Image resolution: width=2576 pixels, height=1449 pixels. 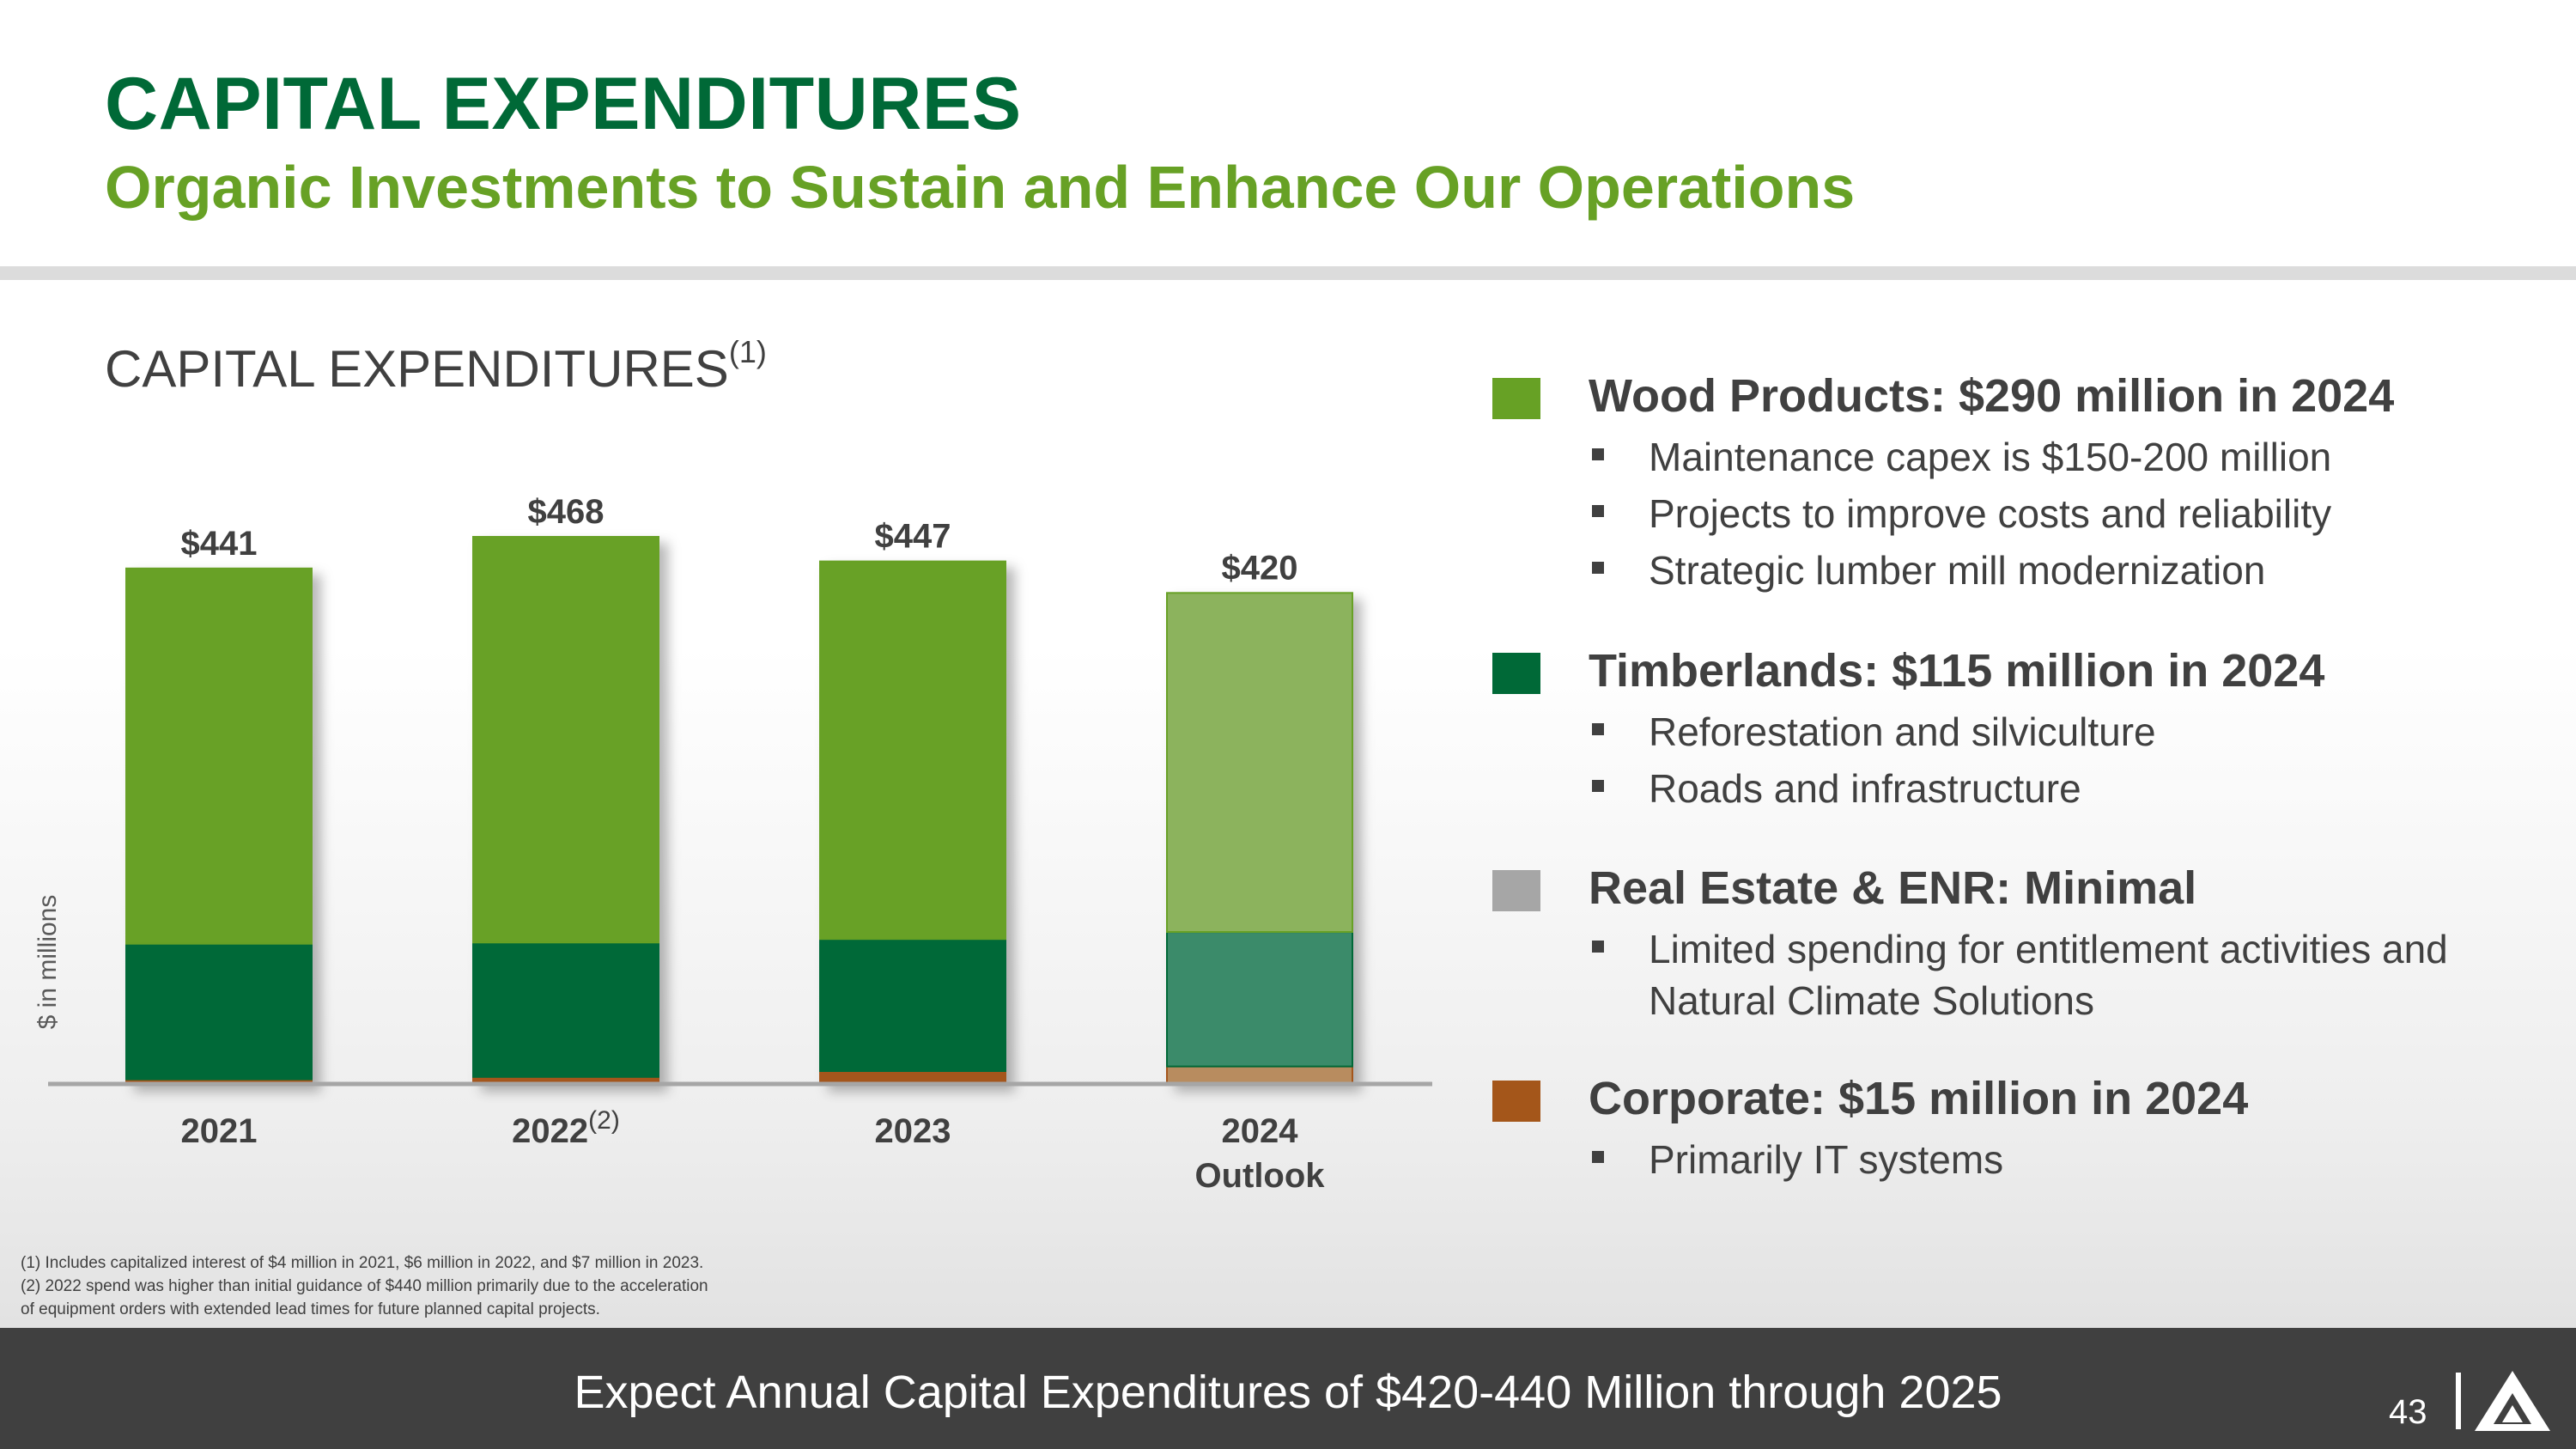 I want to click on bar-total-label: $447, so click(x=913, y=537).